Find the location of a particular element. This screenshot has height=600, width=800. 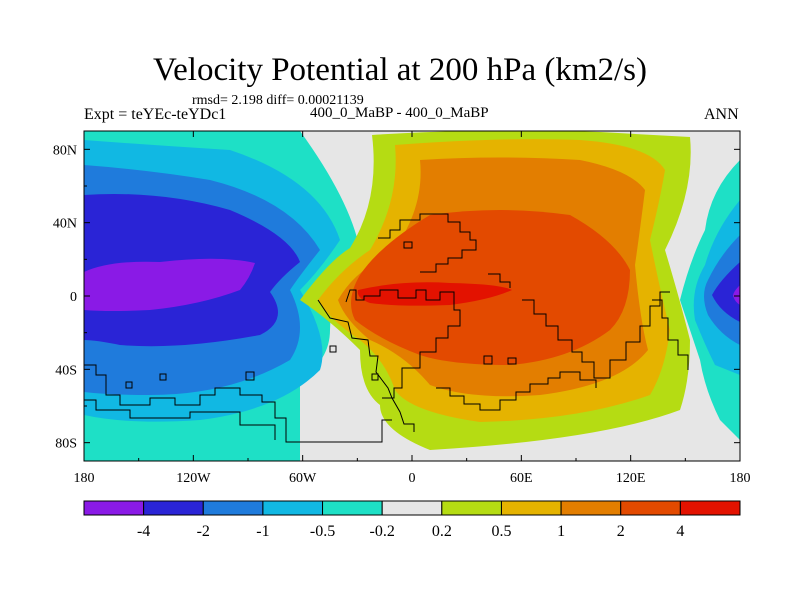

y-tick-label: 40N is located at coordinates (65, 224).